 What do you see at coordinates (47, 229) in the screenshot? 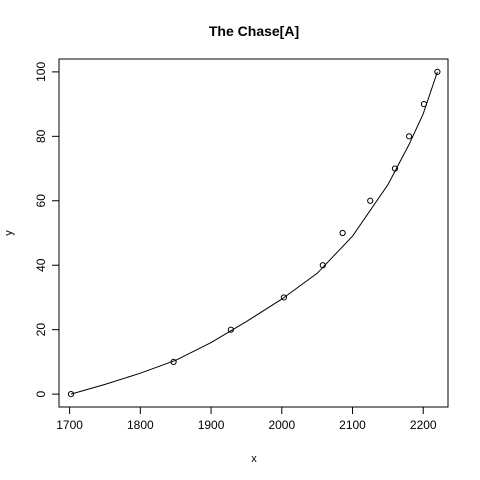
I see `y-axis: 0 20 40 60 80 100` at bounding box center [47, 229].